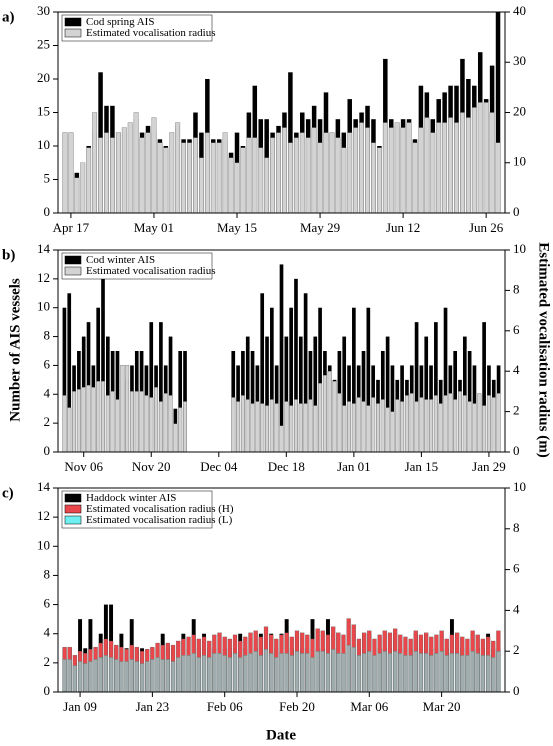 This screenshot has height=746, width=553. Describe the element at coordinates (43, 77) in the screenshot. I see `y-tick-label: 20` at that location.